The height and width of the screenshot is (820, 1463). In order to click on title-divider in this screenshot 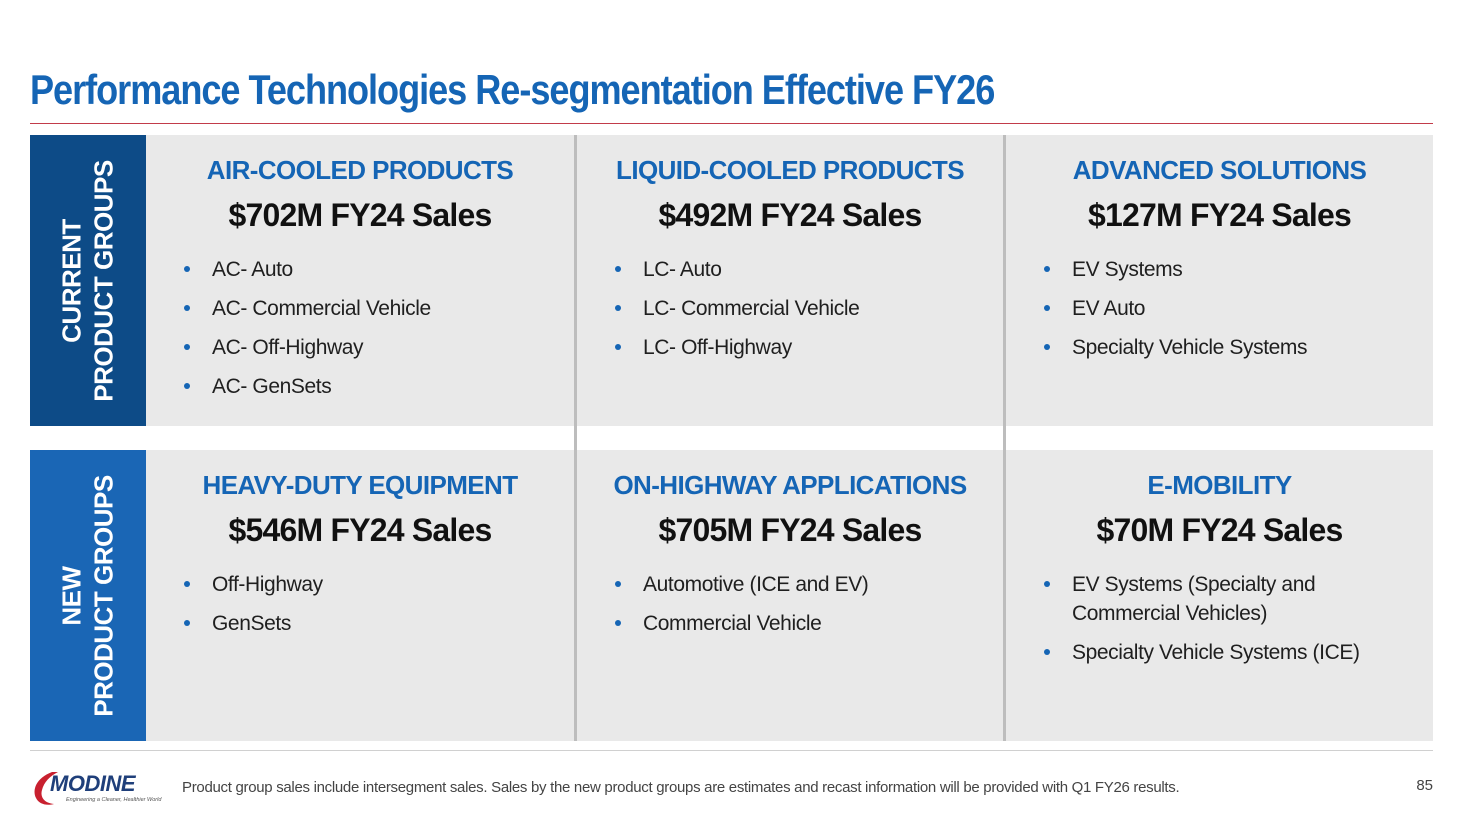, I will do `click(731, 123)`.